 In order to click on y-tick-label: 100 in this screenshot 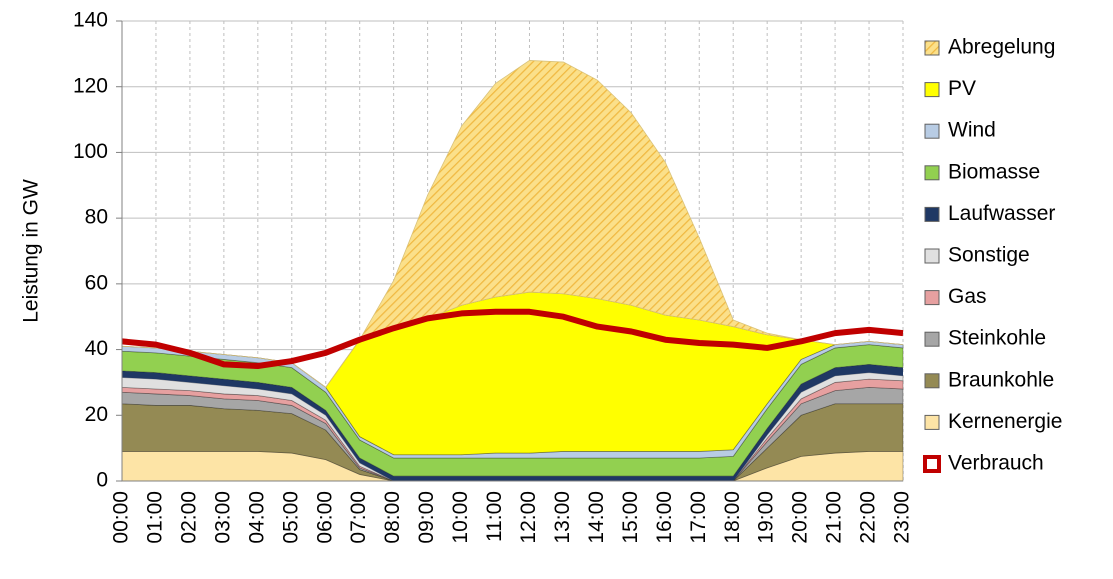, I will do `click(90, 151)`.